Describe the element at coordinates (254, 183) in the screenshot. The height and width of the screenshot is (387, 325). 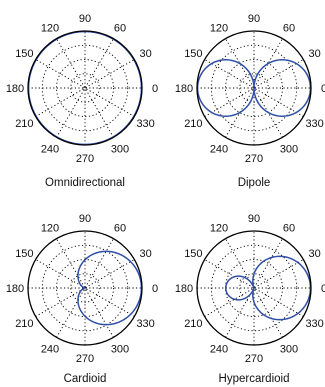
I see `chart-title-dipole: Dipole` at that location.